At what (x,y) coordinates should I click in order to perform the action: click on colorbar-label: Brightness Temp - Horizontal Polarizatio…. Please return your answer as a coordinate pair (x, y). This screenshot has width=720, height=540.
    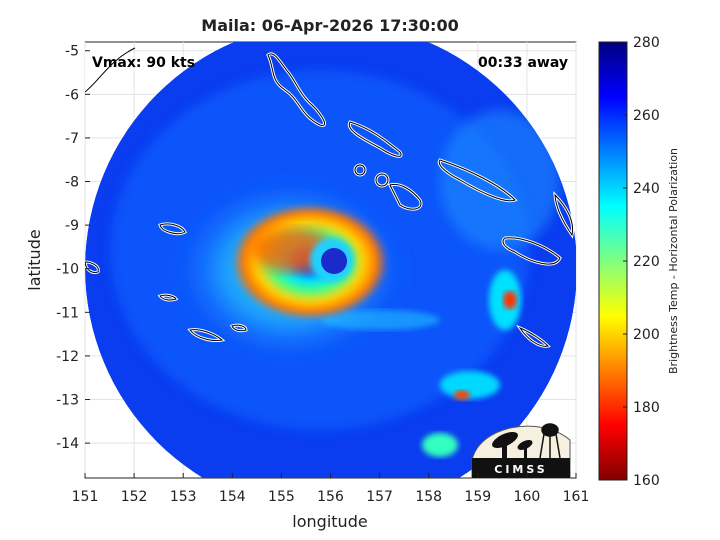
    Looking at the image, I should click on (673, 261).